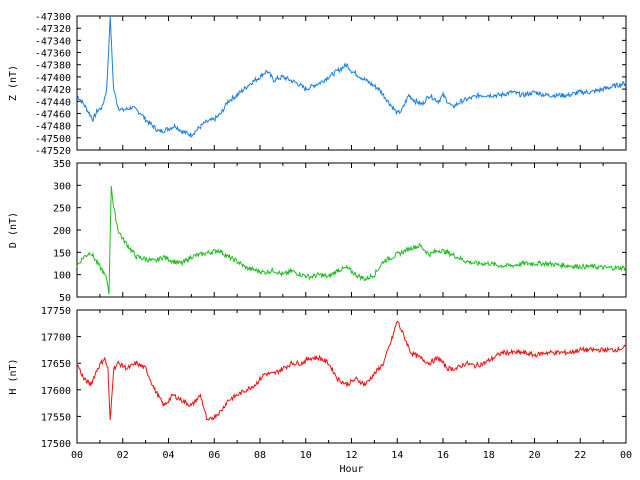 This screenshot has width=640, height=480. I want to click on y-tick-label: -47440, so click(53, 102).